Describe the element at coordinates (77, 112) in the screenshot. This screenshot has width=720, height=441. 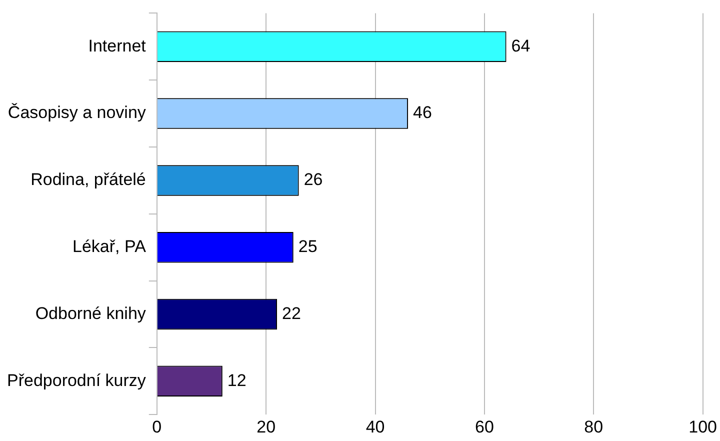
I see `y-tick-label: Časopisy a noviny` at that location.